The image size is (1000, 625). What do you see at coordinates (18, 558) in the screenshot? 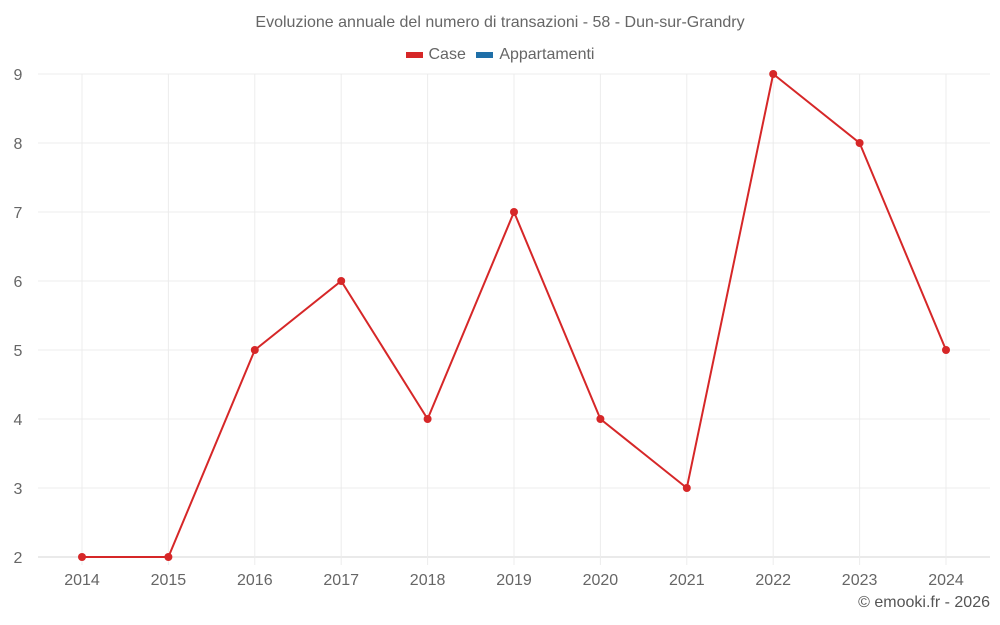
I see `y-tick-label: 2` at bounding box center [18, 558].